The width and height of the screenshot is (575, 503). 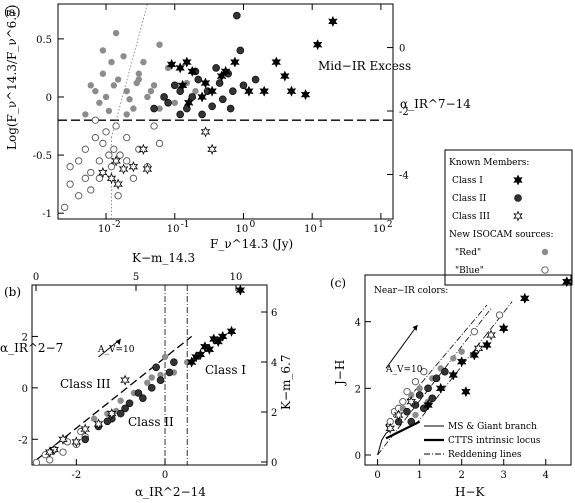 What do you see at coordinates (545, 270) in the screenshot?
I see `marker-lg4-blue-circle` at bounding box center [545, 270].